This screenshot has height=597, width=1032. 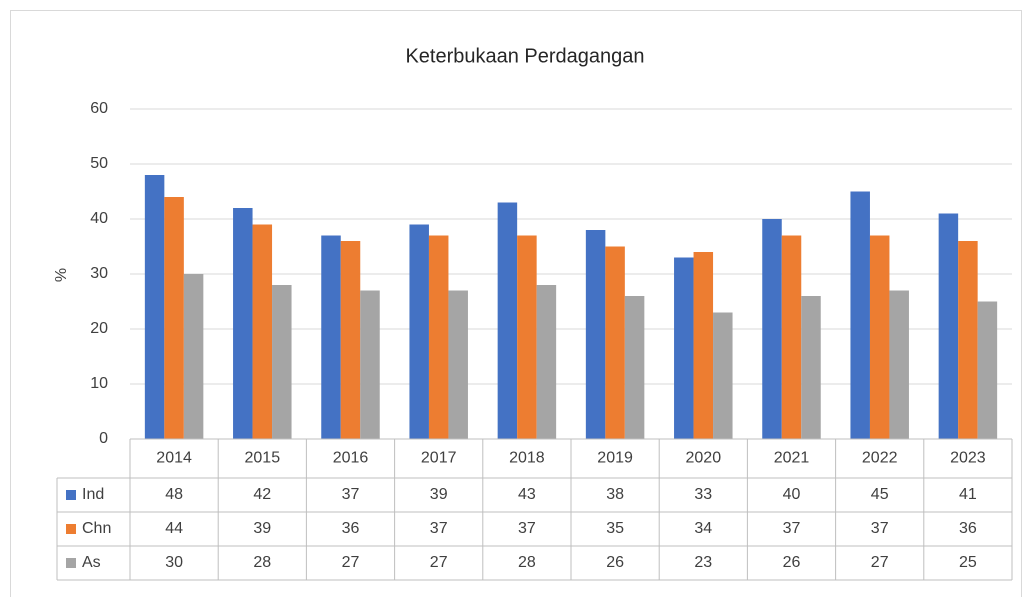 What do you see at coordinates (263, 458) in the screenshot?
I see `x-tick-label: 2015` at bounding box center [263, 458].